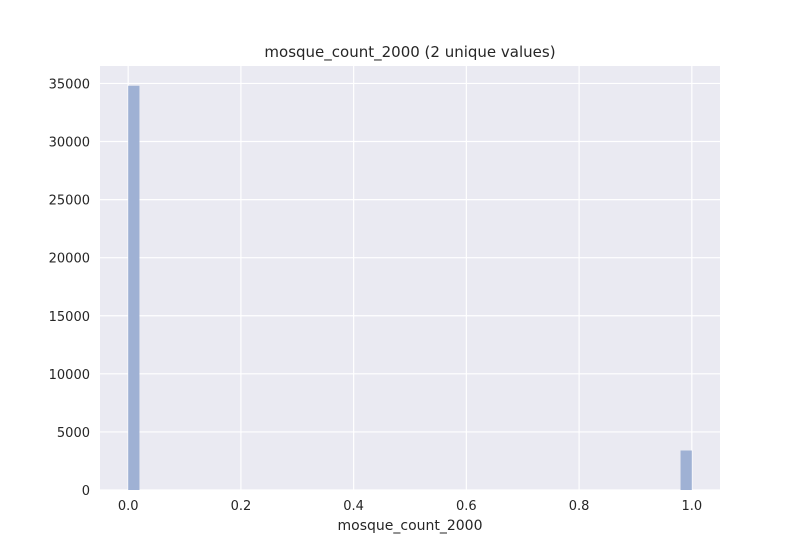 Image resolution: width=800 pixels, height=550 pixels. Describe the element at coordinates (409, 52) in the screenshot. I see `chart-title: mosque_count_2000 (2 unique values)` at that location.